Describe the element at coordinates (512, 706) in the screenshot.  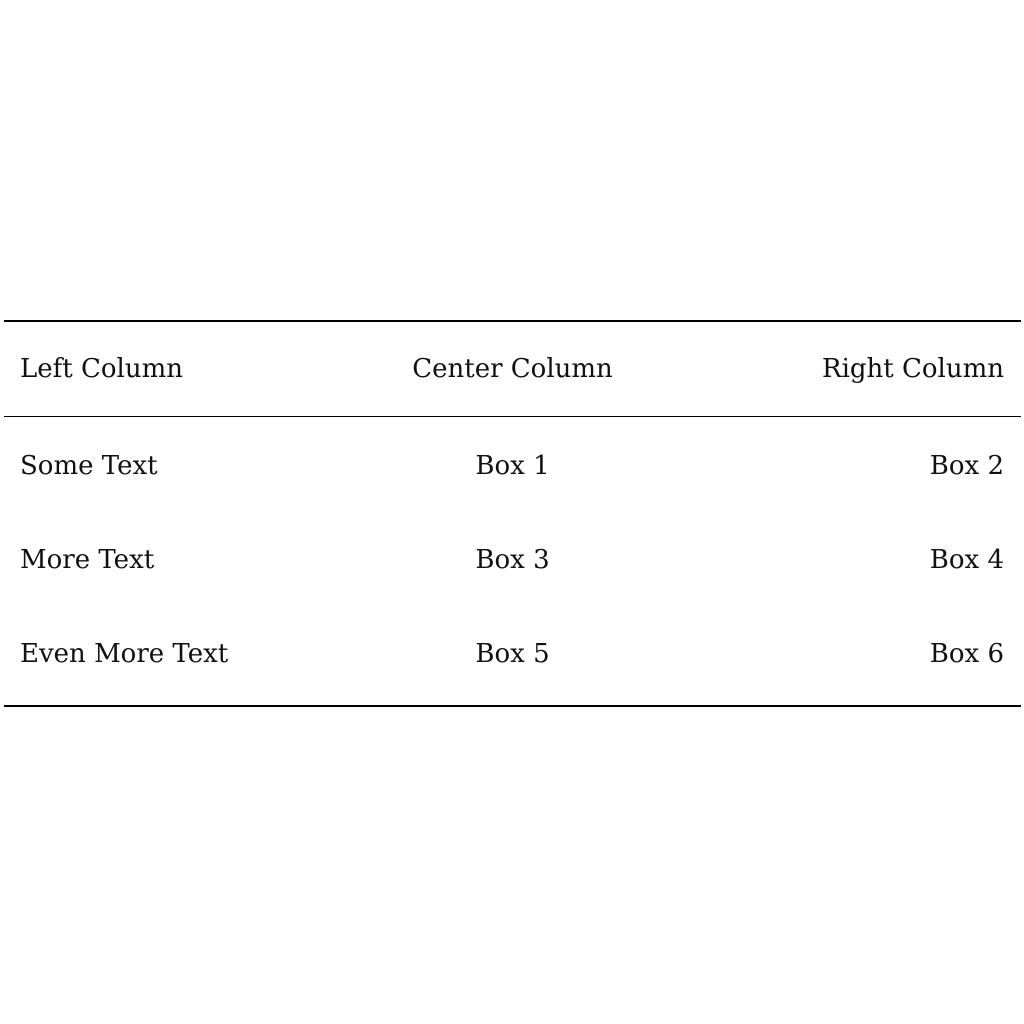
I see `table-bottom-rule` at that location.